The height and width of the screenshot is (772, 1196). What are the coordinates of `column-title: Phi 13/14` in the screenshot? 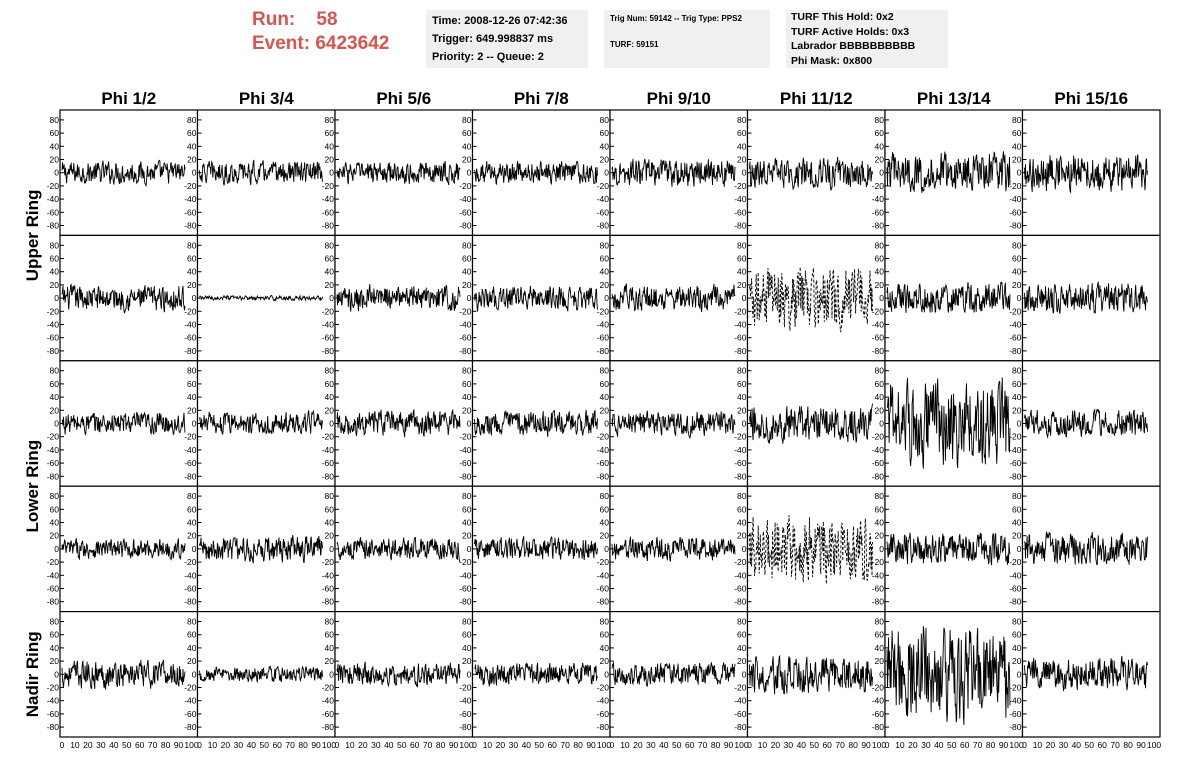 It's located at (954, 98).